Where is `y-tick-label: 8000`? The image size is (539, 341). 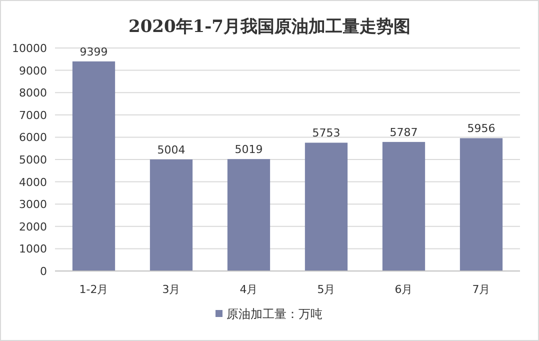 y-tick-label: 8000 is located at coordinates (33, 93).